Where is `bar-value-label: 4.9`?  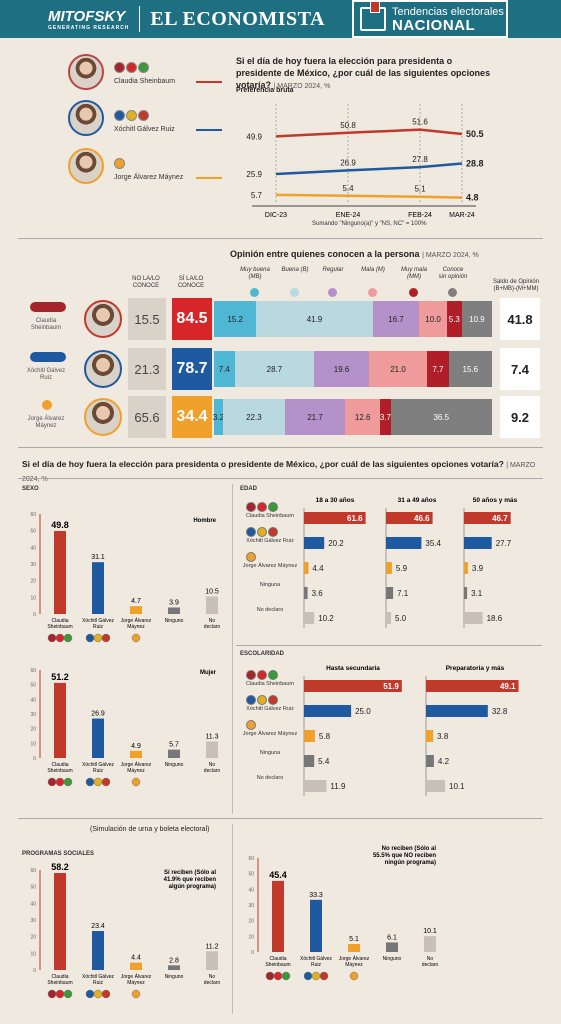 bar-value-label: 4.9 is located at coordinates (136, 746).